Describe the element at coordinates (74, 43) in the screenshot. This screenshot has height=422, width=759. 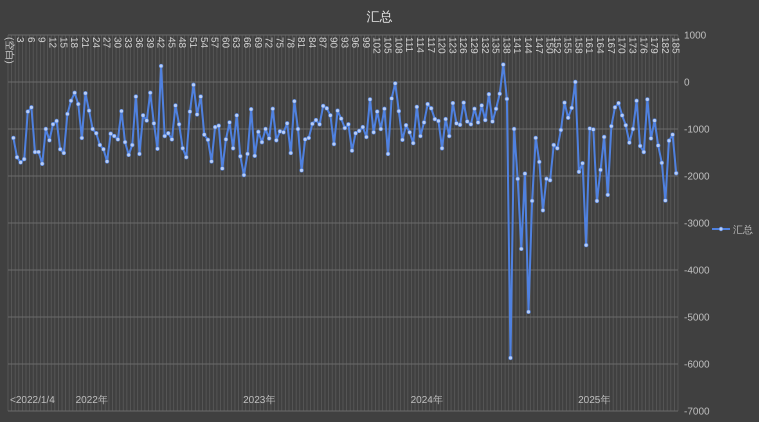
I see `x-tick-label: 18` at that location.